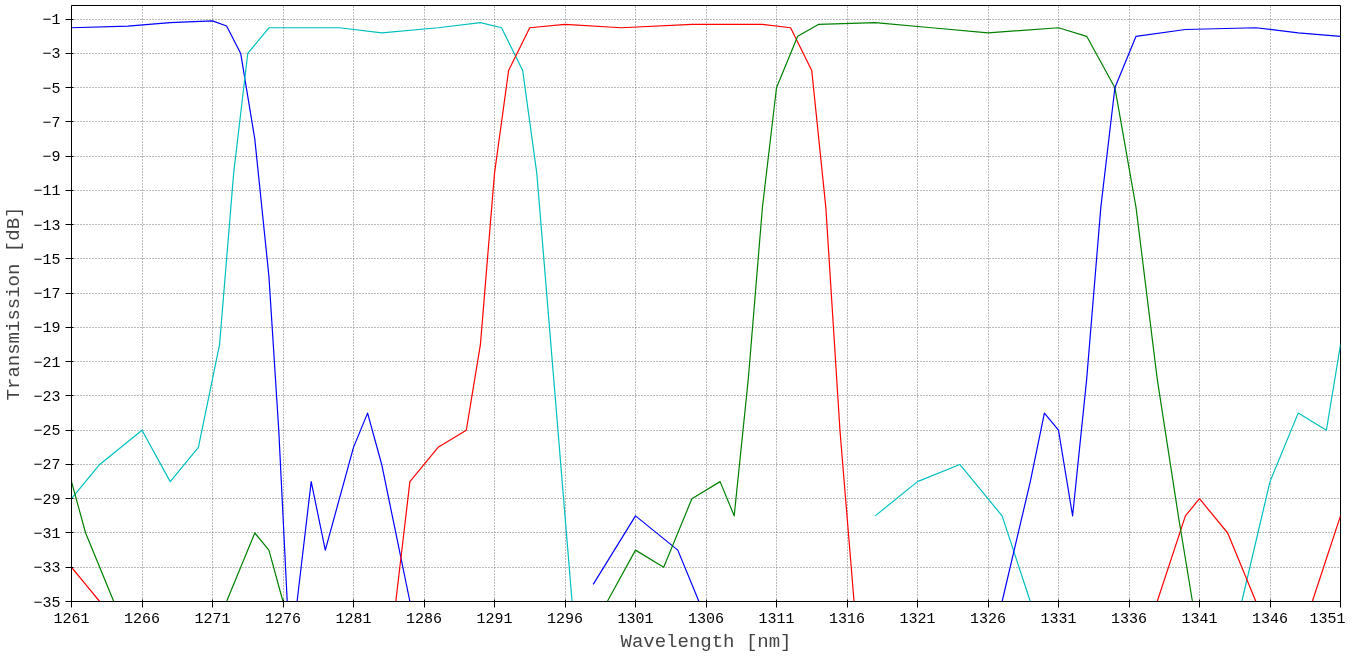  Describe the element at coordinates (1129, 619) in the screenshot. I see `x-tick-label: 1336` at that location.